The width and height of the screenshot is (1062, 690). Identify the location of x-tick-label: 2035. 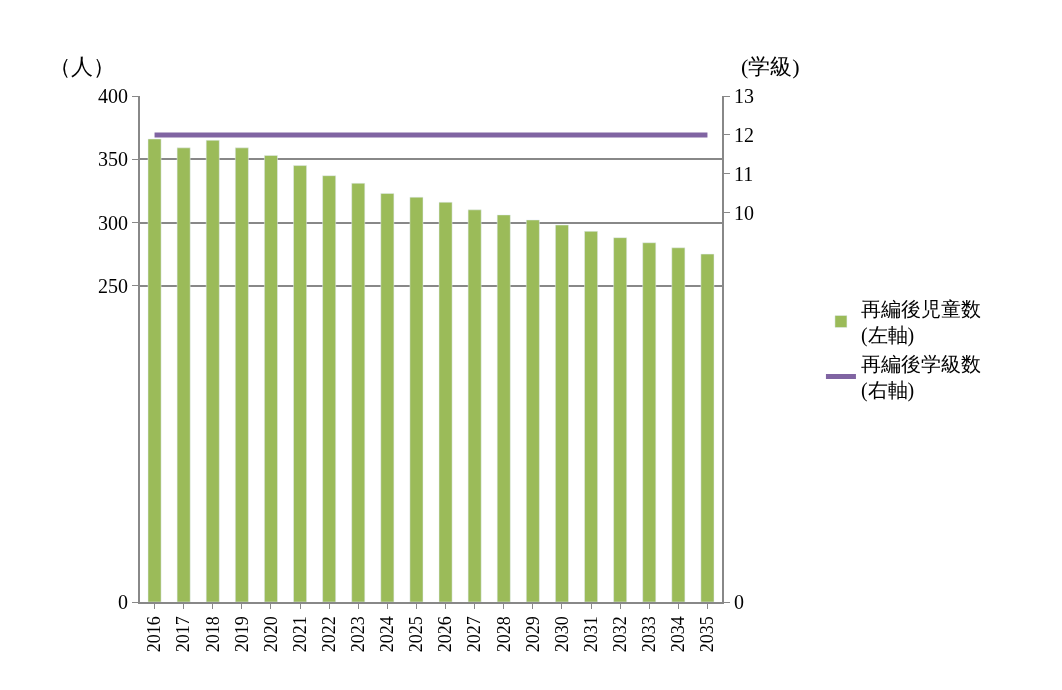
(707, 634).